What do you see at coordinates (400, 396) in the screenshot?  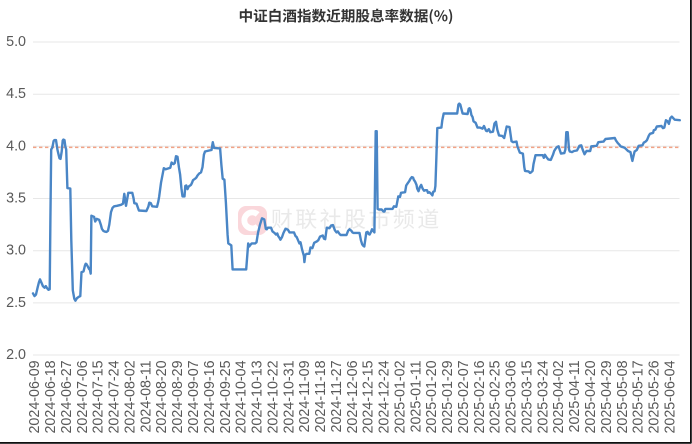 I see `svg-text: 2025-01-02` at bounding box center [400, 396].